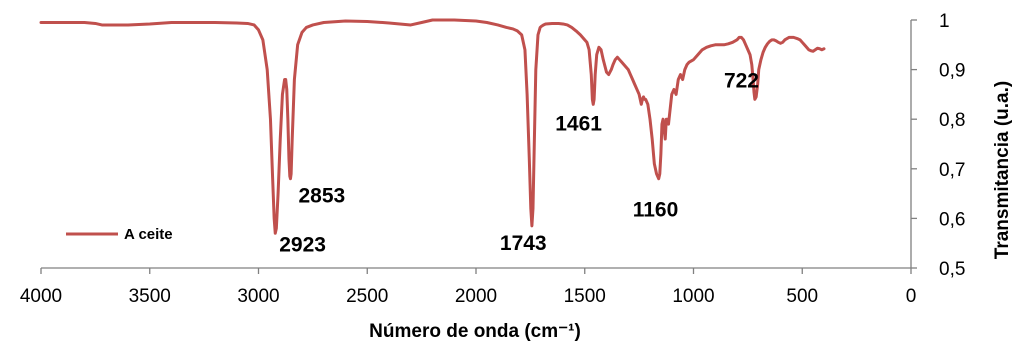 Image resolution: width=1016 pixels, height=343 pixels. I want to click on x-tick-label: 2500, so click(367, 296).